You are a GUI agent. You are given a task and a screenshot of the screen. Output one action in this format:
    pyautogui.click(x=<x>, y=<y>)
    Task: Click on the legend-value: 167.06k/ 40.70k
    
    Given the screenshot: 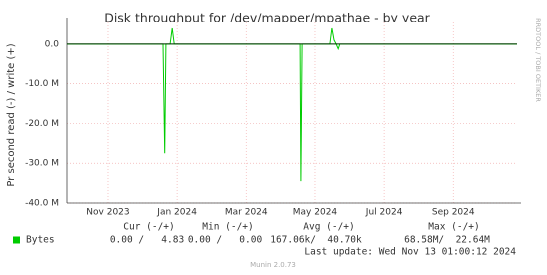 What is the action you would take?
    pyautogui.click(x=316, y=240)
    